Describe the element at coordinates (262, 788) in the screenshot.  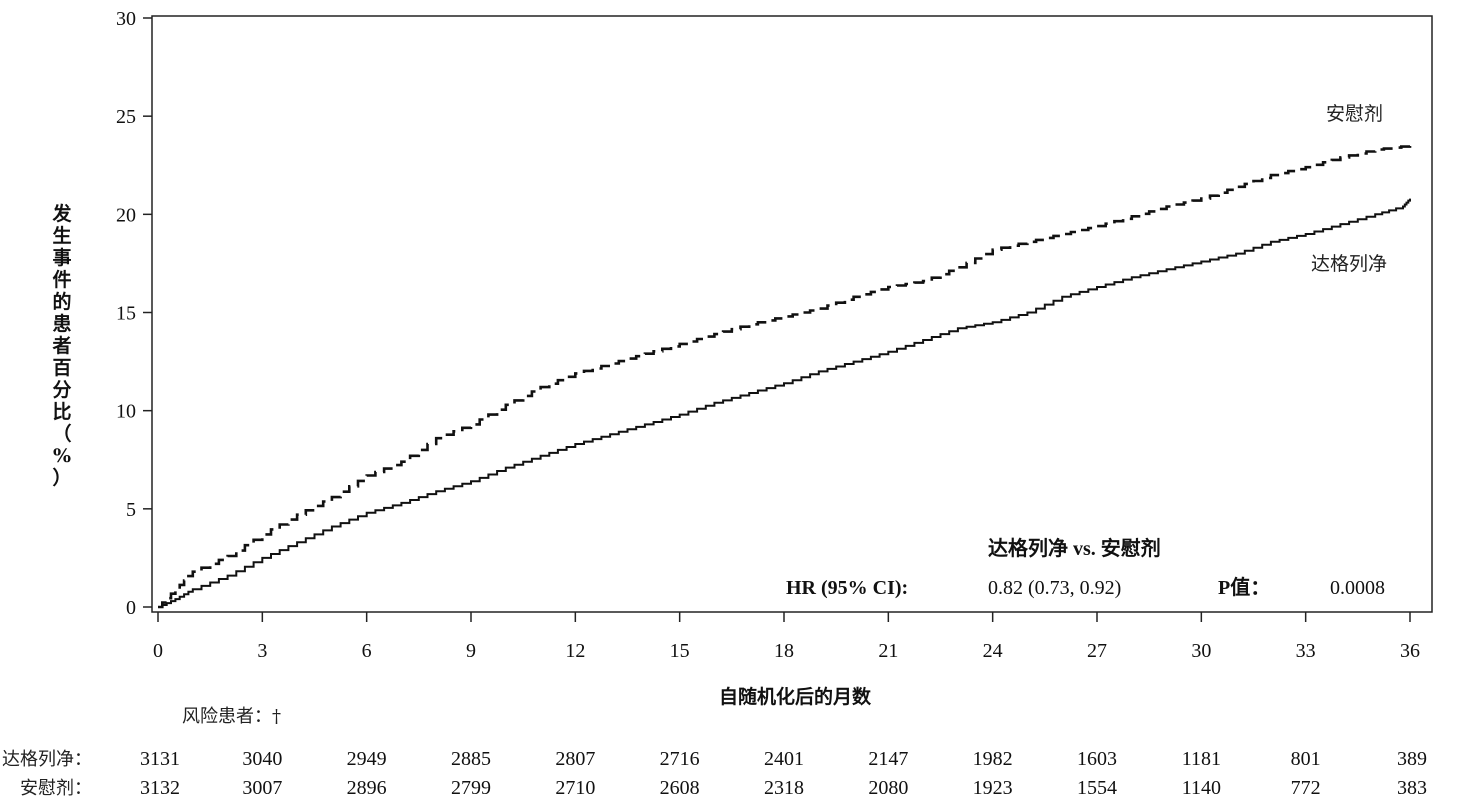
I see `risk-table-cell: 3007` at that location.